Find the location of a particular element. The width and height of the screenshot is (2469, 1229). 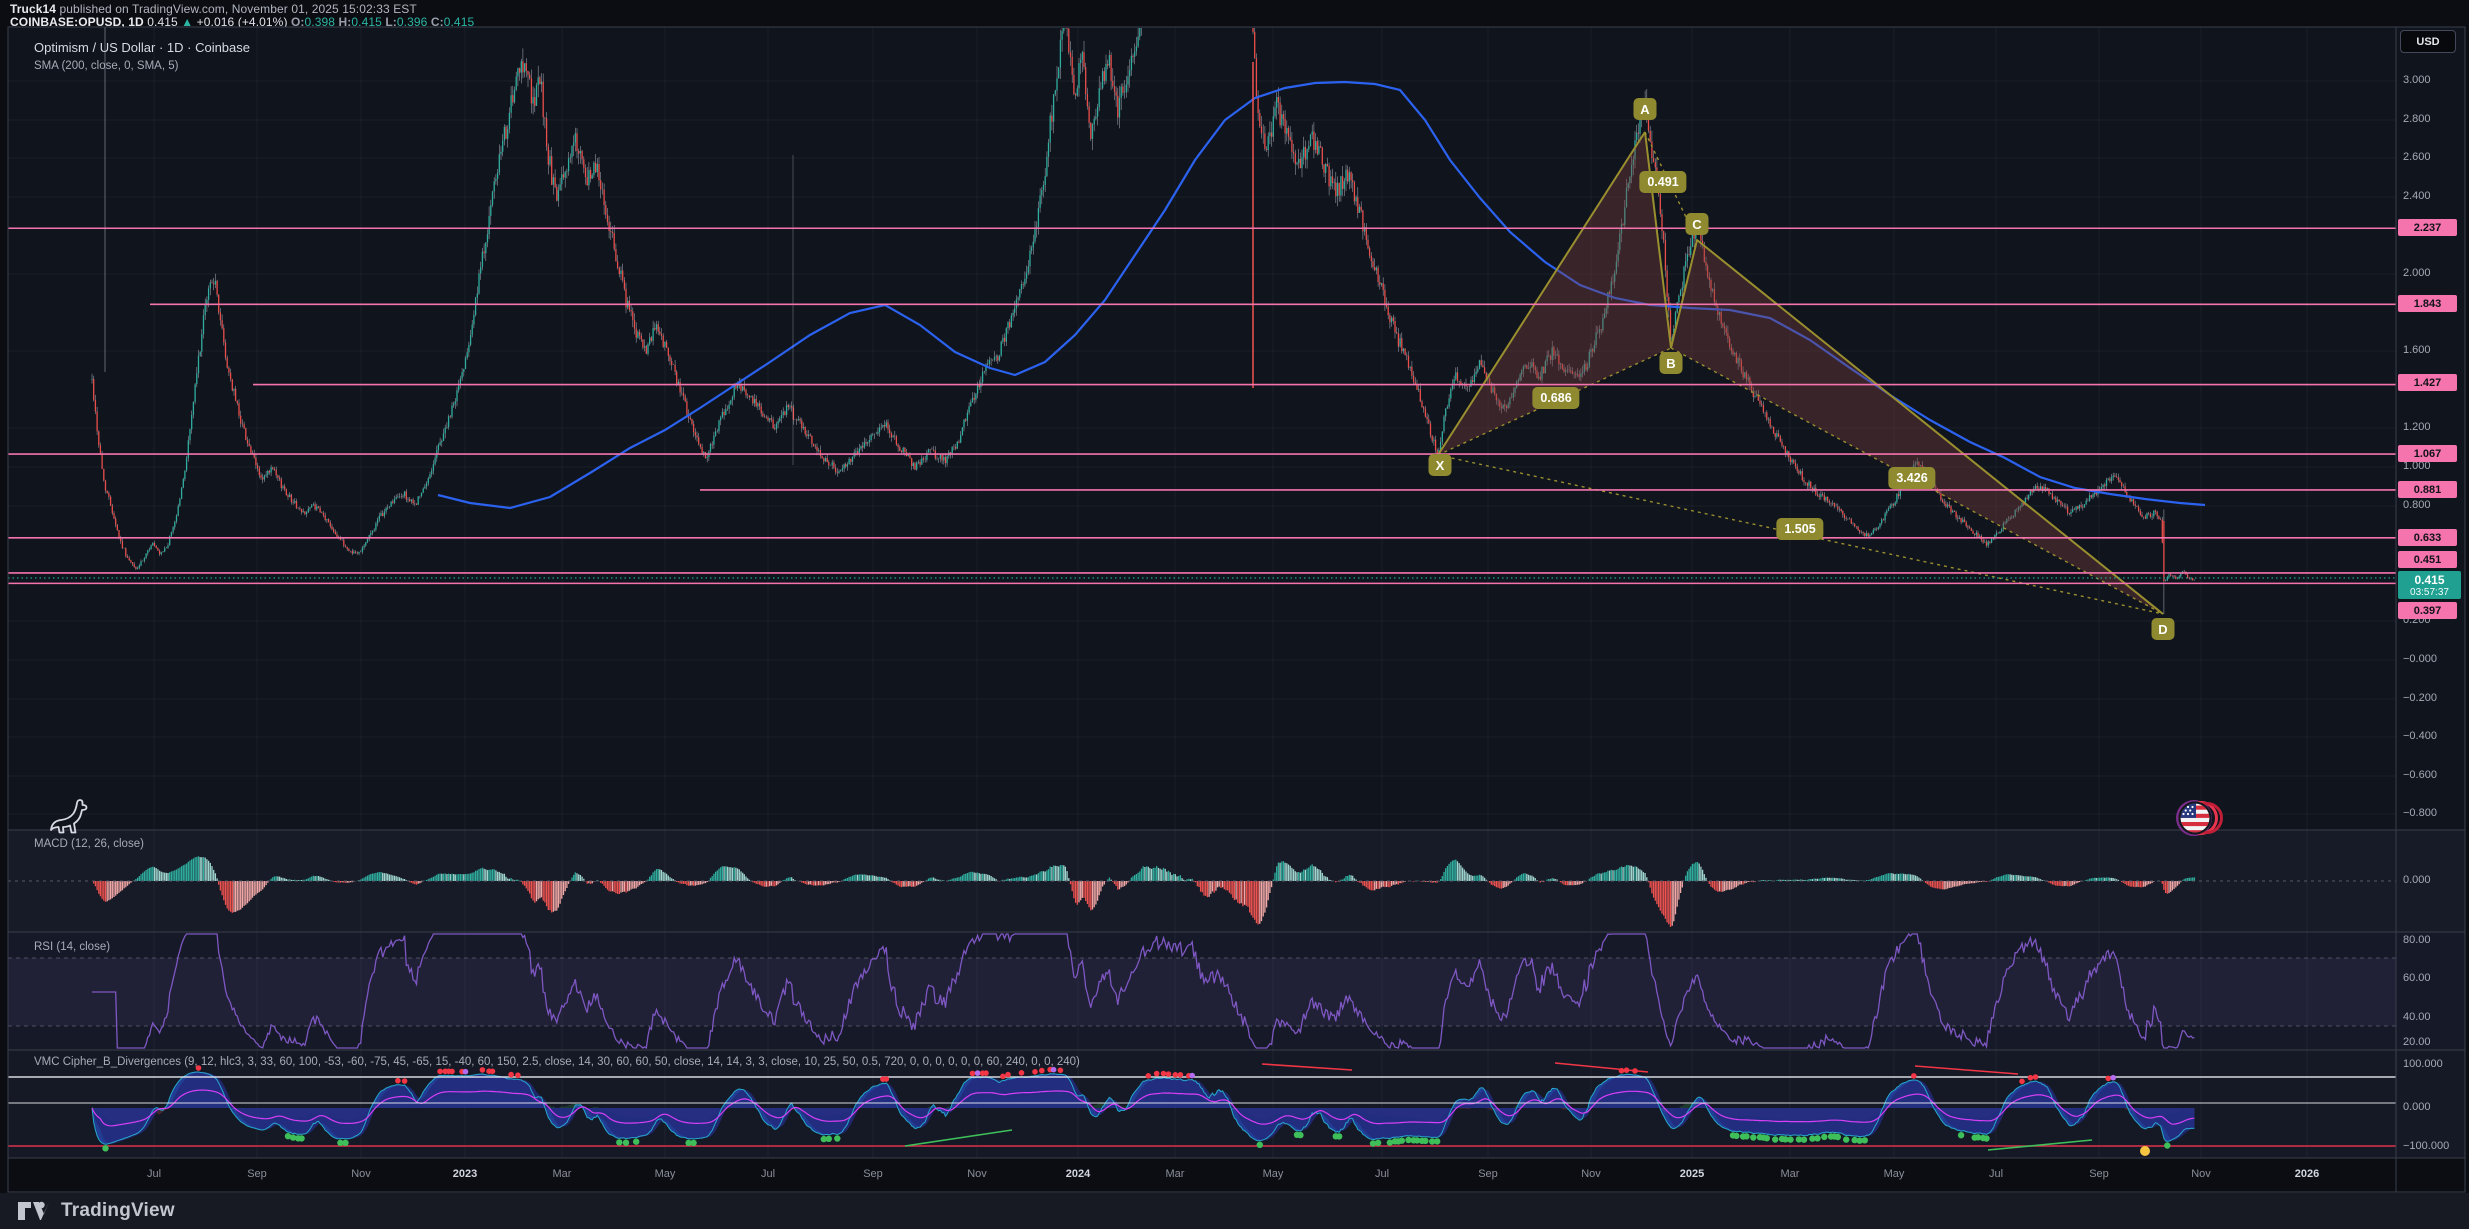

low-label: L: is located at coordinates (391, 22).